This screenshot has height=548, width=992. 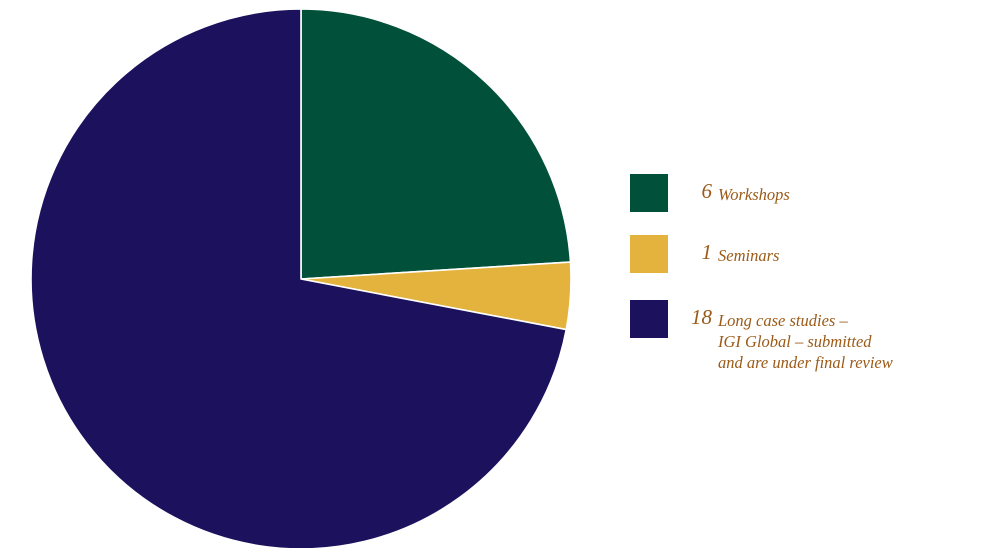 What do you see at coordinates (795, 341) in the screenshot?
I see `legend-label-line: IGI Global – submitted` at bounding box center [795, 341].